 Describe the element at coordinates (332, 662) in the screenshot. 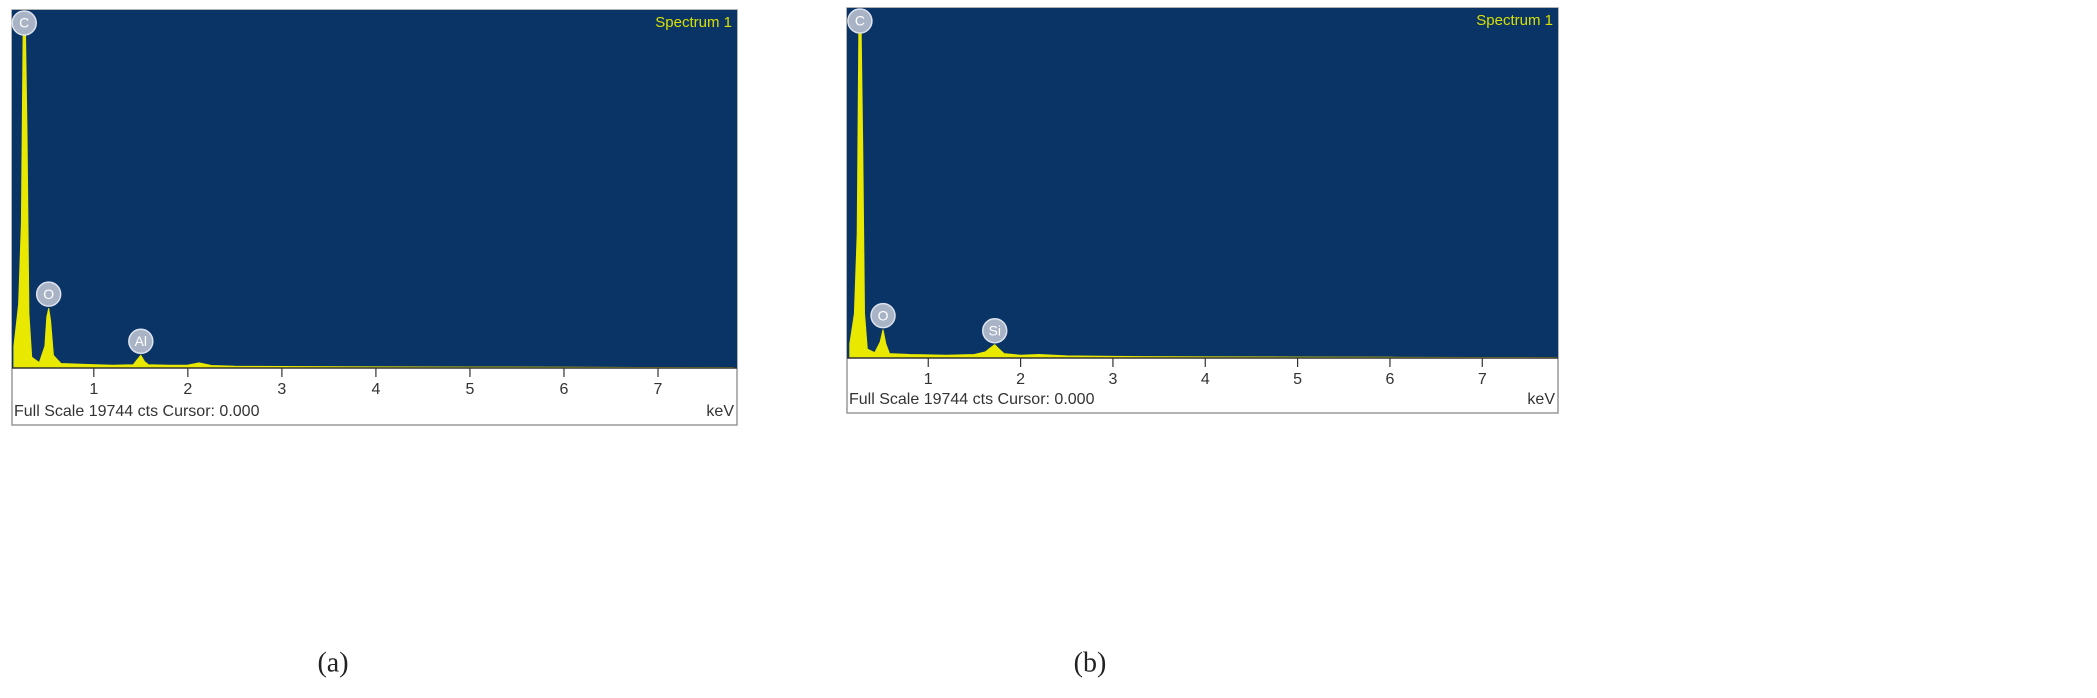

I see `caption: (a)` at that location.